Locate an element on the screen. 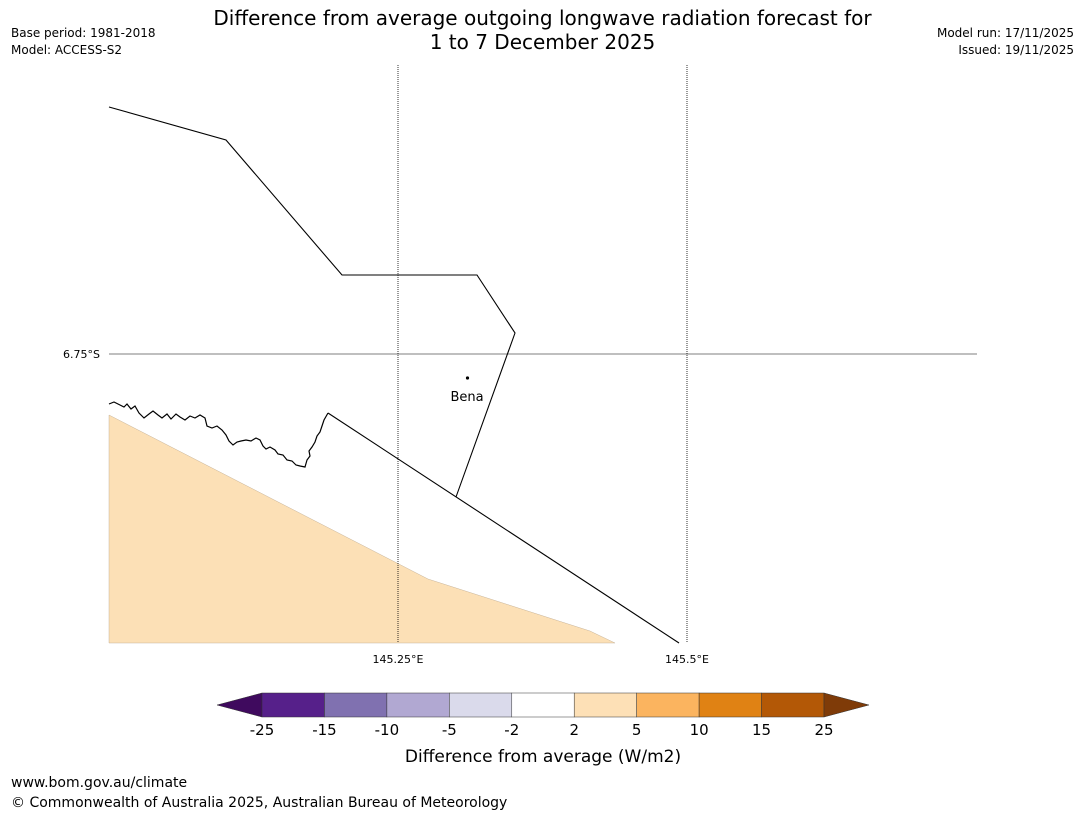 The width and height of the screenshot is (1085, 816). land-shading is located at coordinates (362, 529).